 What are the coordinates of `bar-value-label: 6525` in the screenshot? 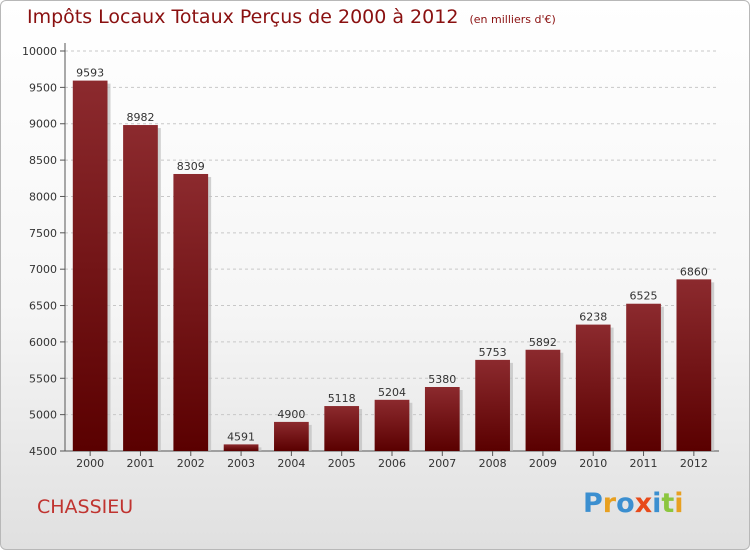 It's located at (644, 296).